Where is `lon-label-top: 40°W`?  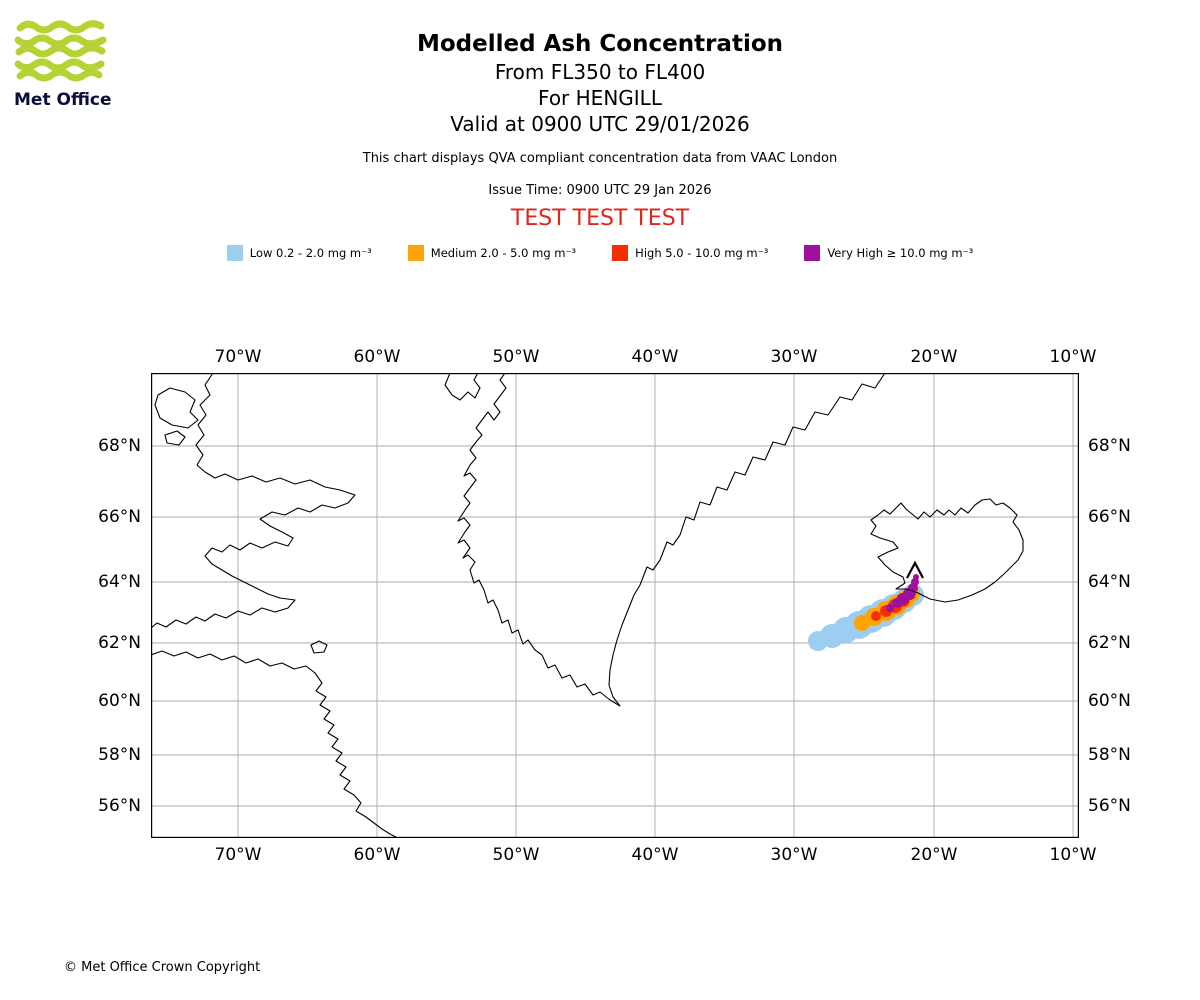 lon-label-top: 40°W is located at coordinates (655, 357).